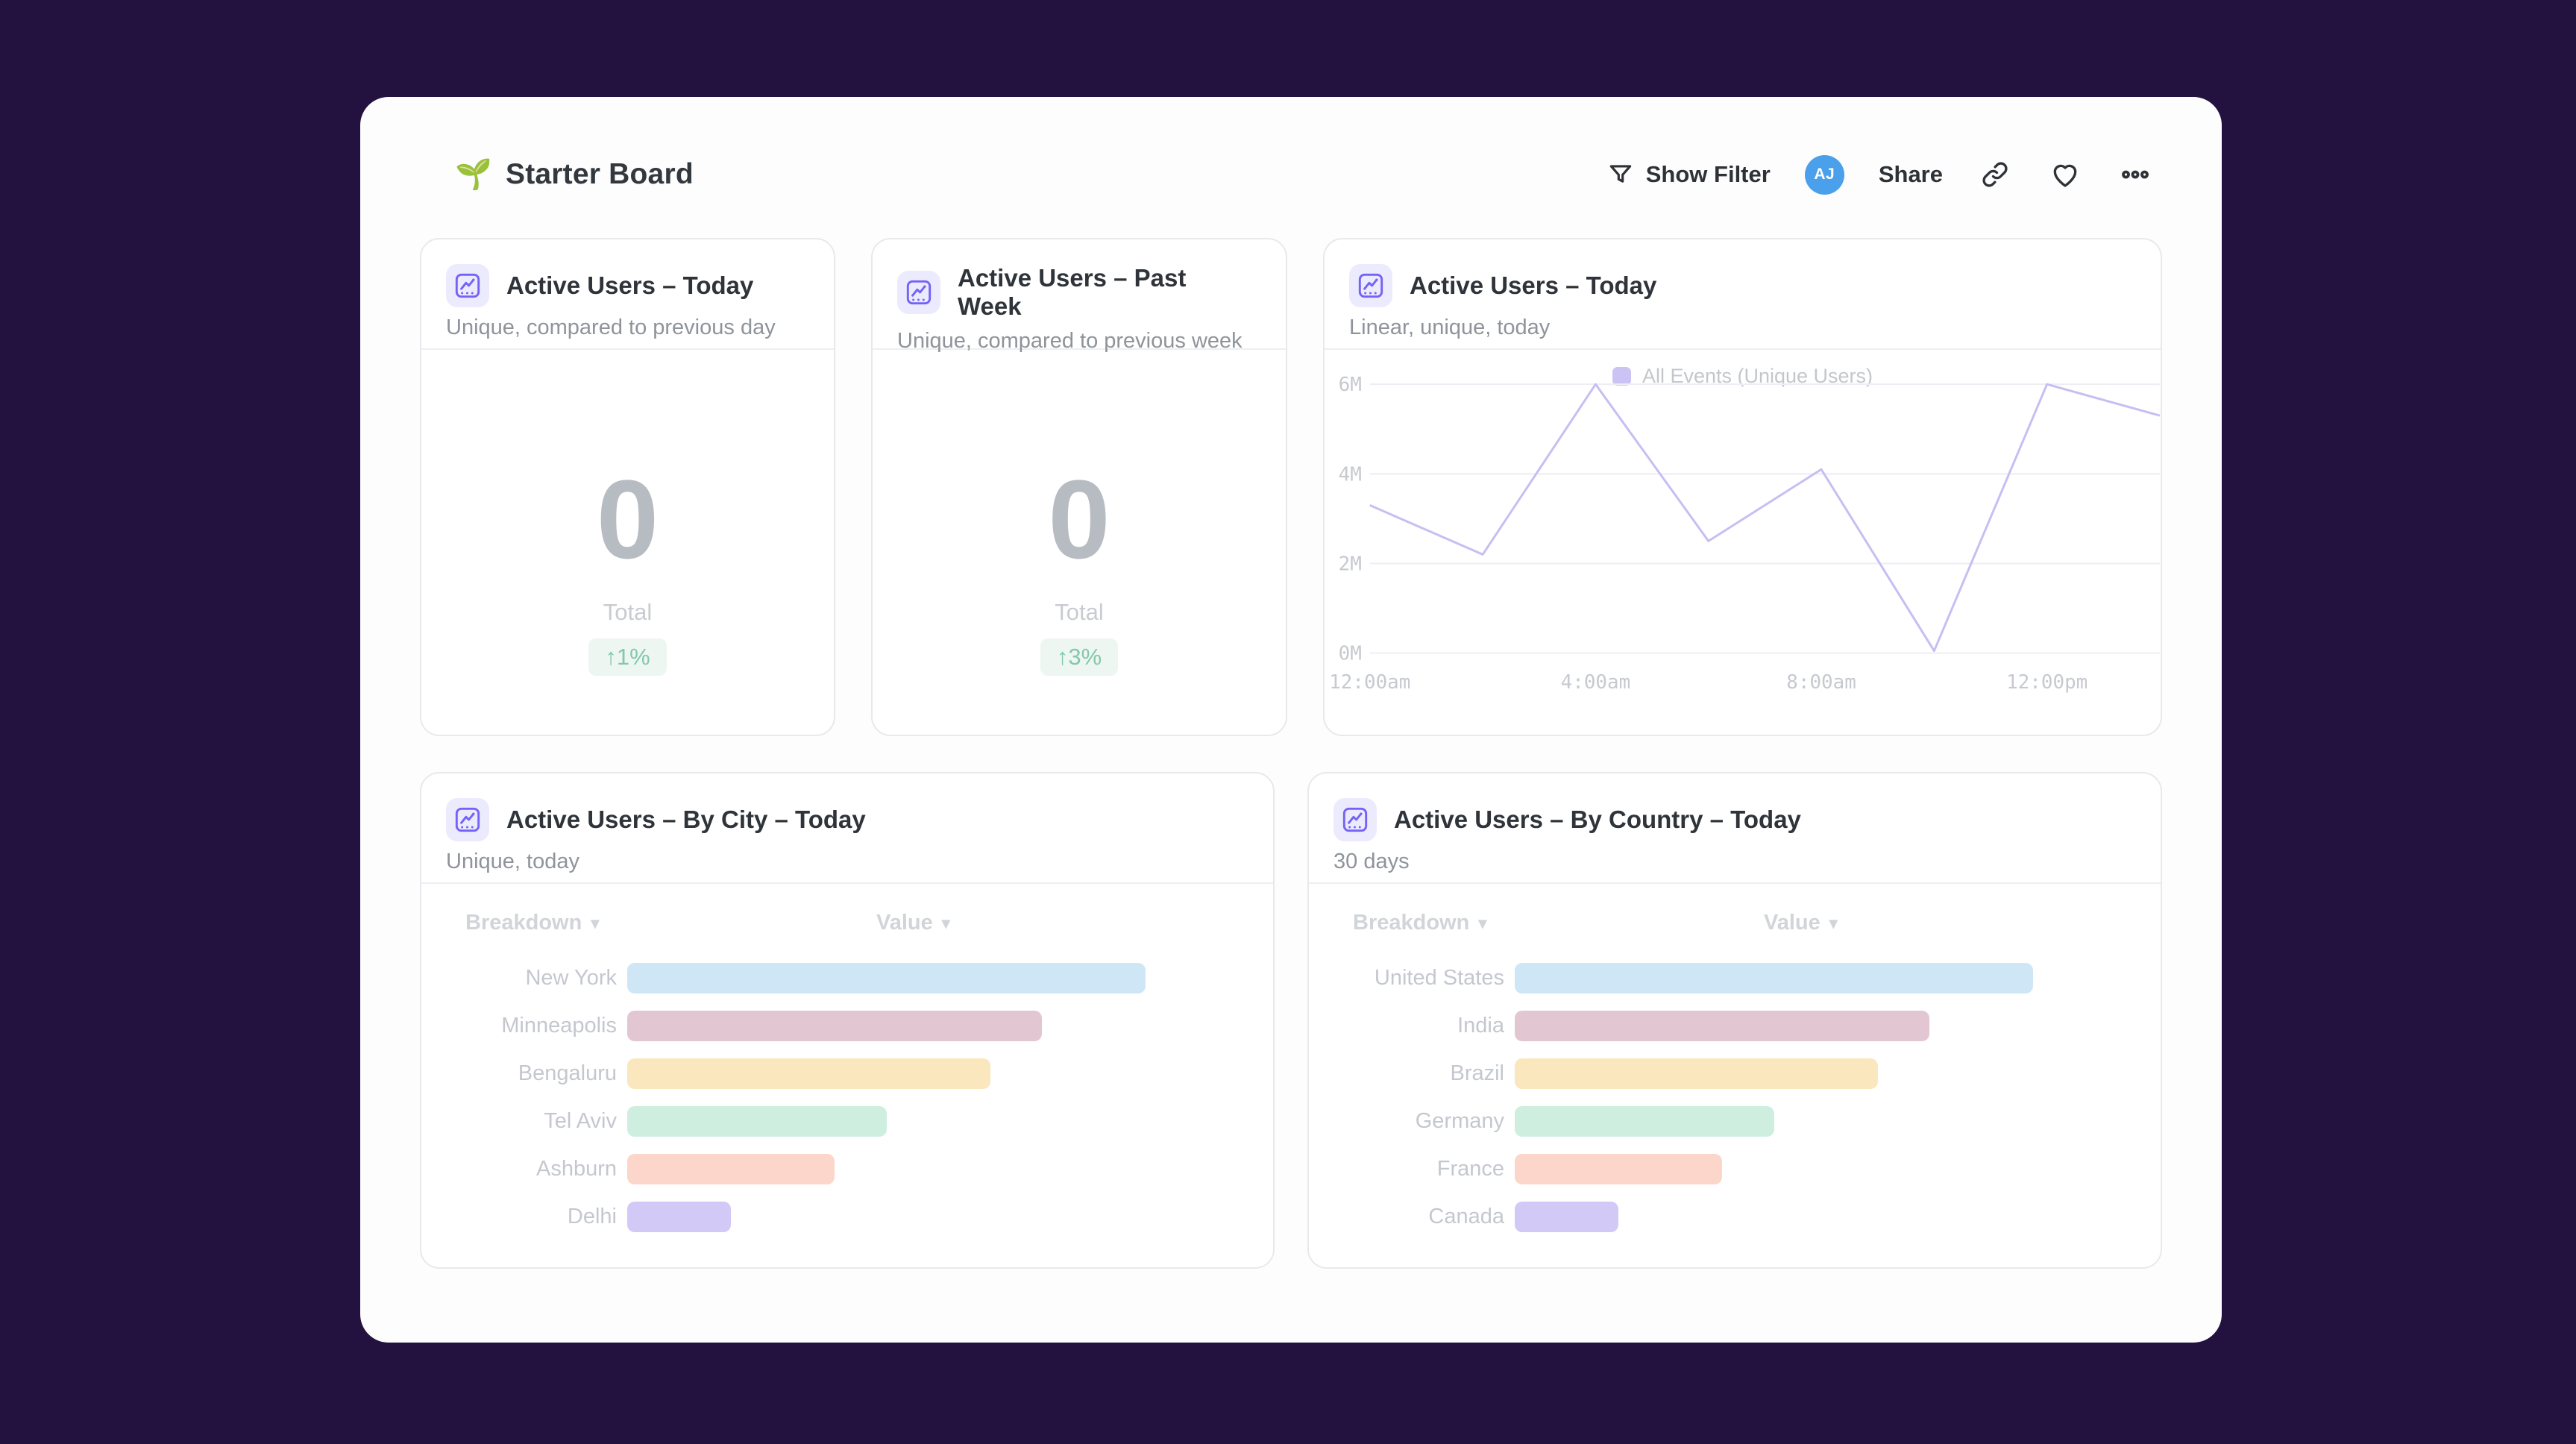  Describe the element at coordinates (686, 819) in the screenshot. I see `card-title: Active Users – By City – Today` at that location.